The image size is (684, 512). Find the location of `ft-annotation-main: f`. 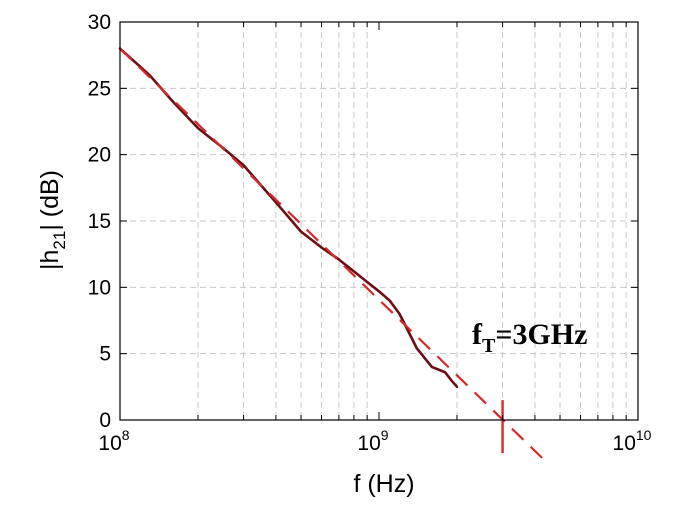

ft-annotation-main: f is located at coordinates (477, 334).